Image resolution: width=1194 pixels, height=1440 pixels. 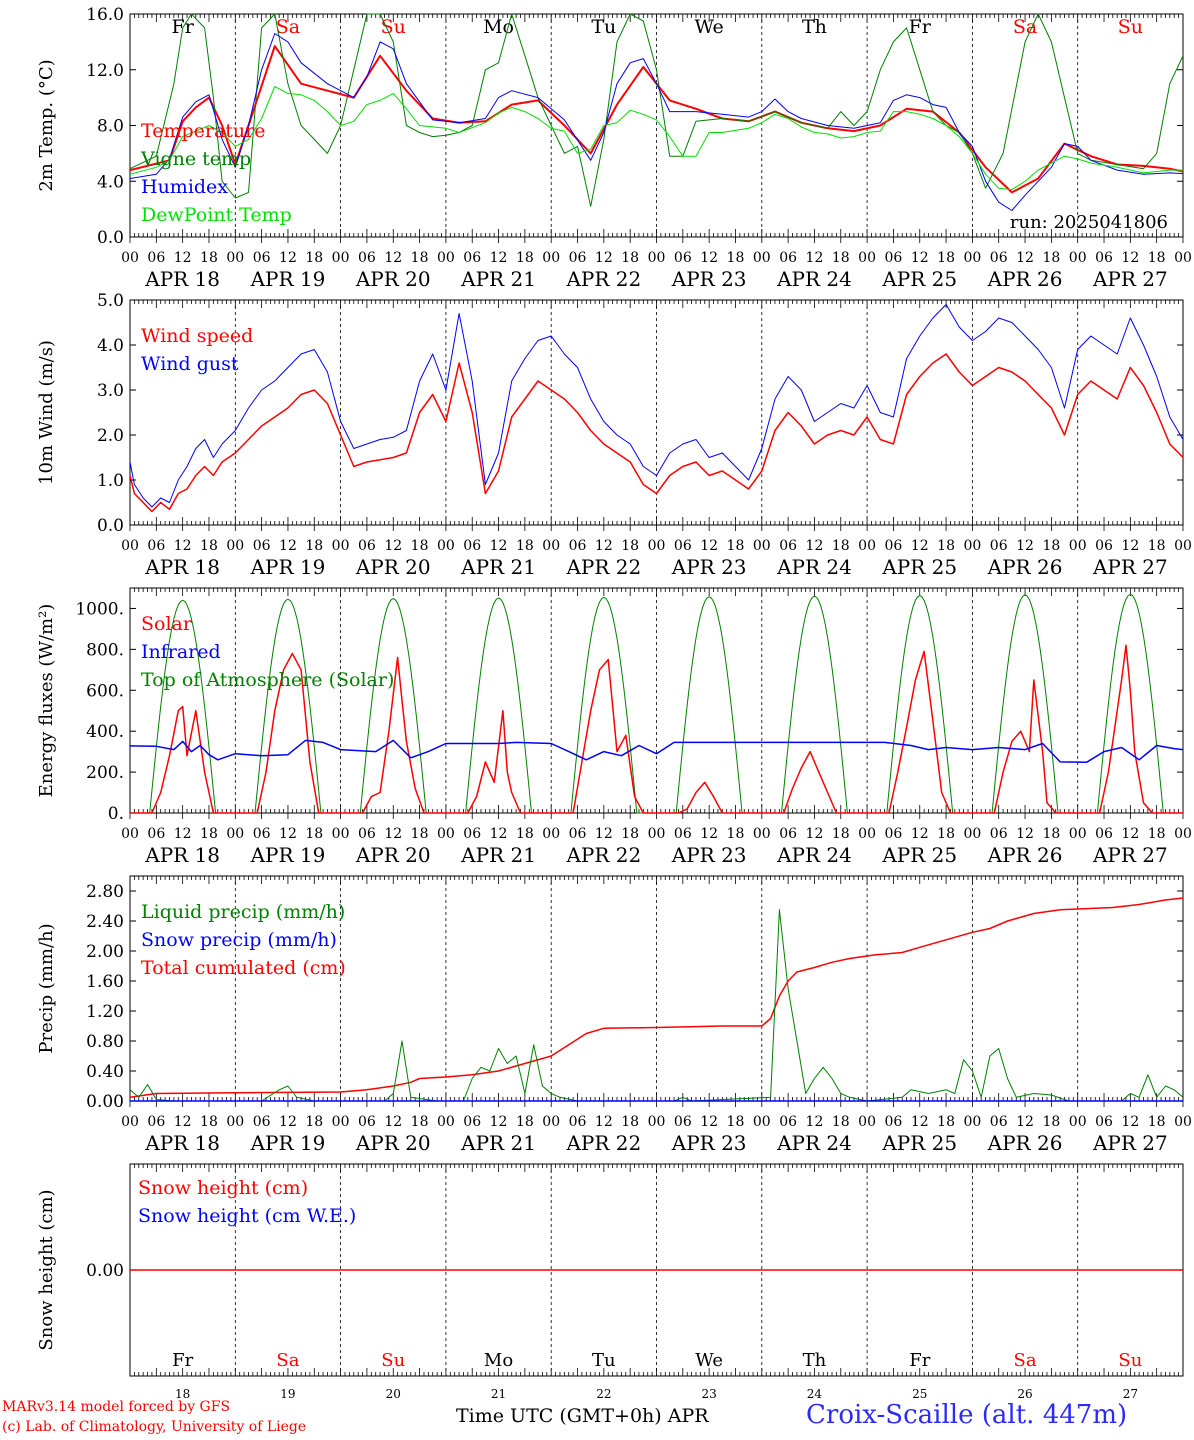 I want to click on run-label: run: 2025041806, so click(x=1089, y=222).